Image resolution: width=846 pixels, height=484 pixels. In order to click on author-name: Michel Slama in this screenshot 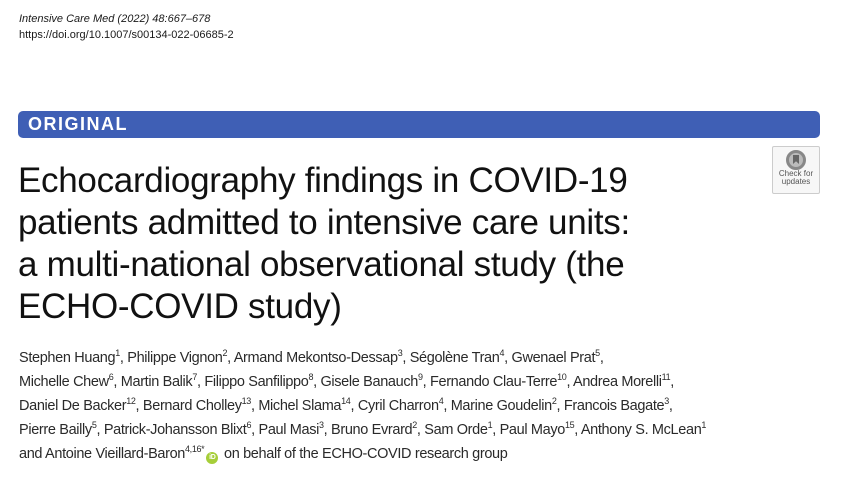, I will do `click(300, 406)`.